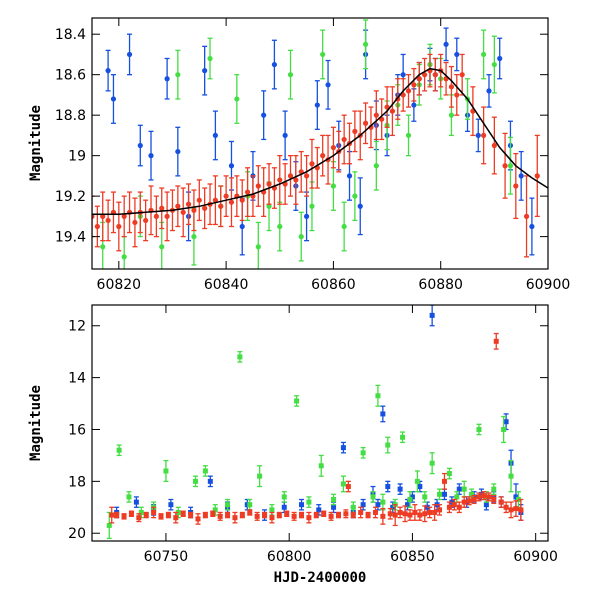 The image size is (600, 600). Describe the element at coordinates (70, 35) in the screenshot. I see `top-y-tick-label: 18.4` at that location.